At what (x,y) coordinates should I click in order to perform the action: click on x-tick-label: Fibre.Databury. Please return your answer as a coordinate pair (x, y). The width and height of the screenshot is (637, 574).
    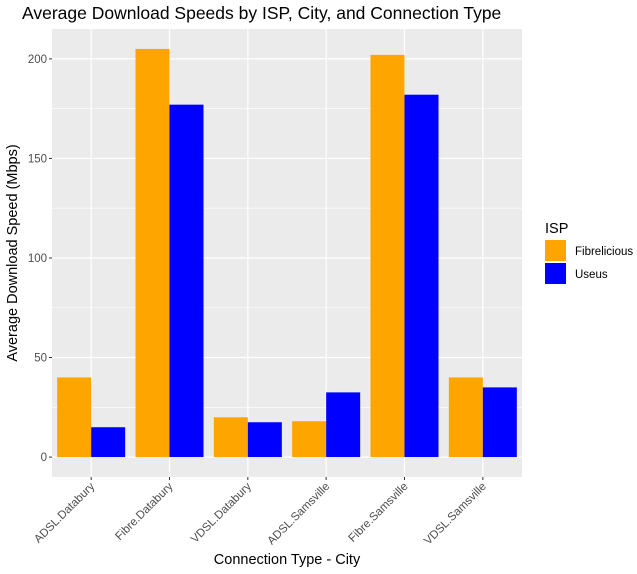
    Looking at the image, I should click on (144, 511).